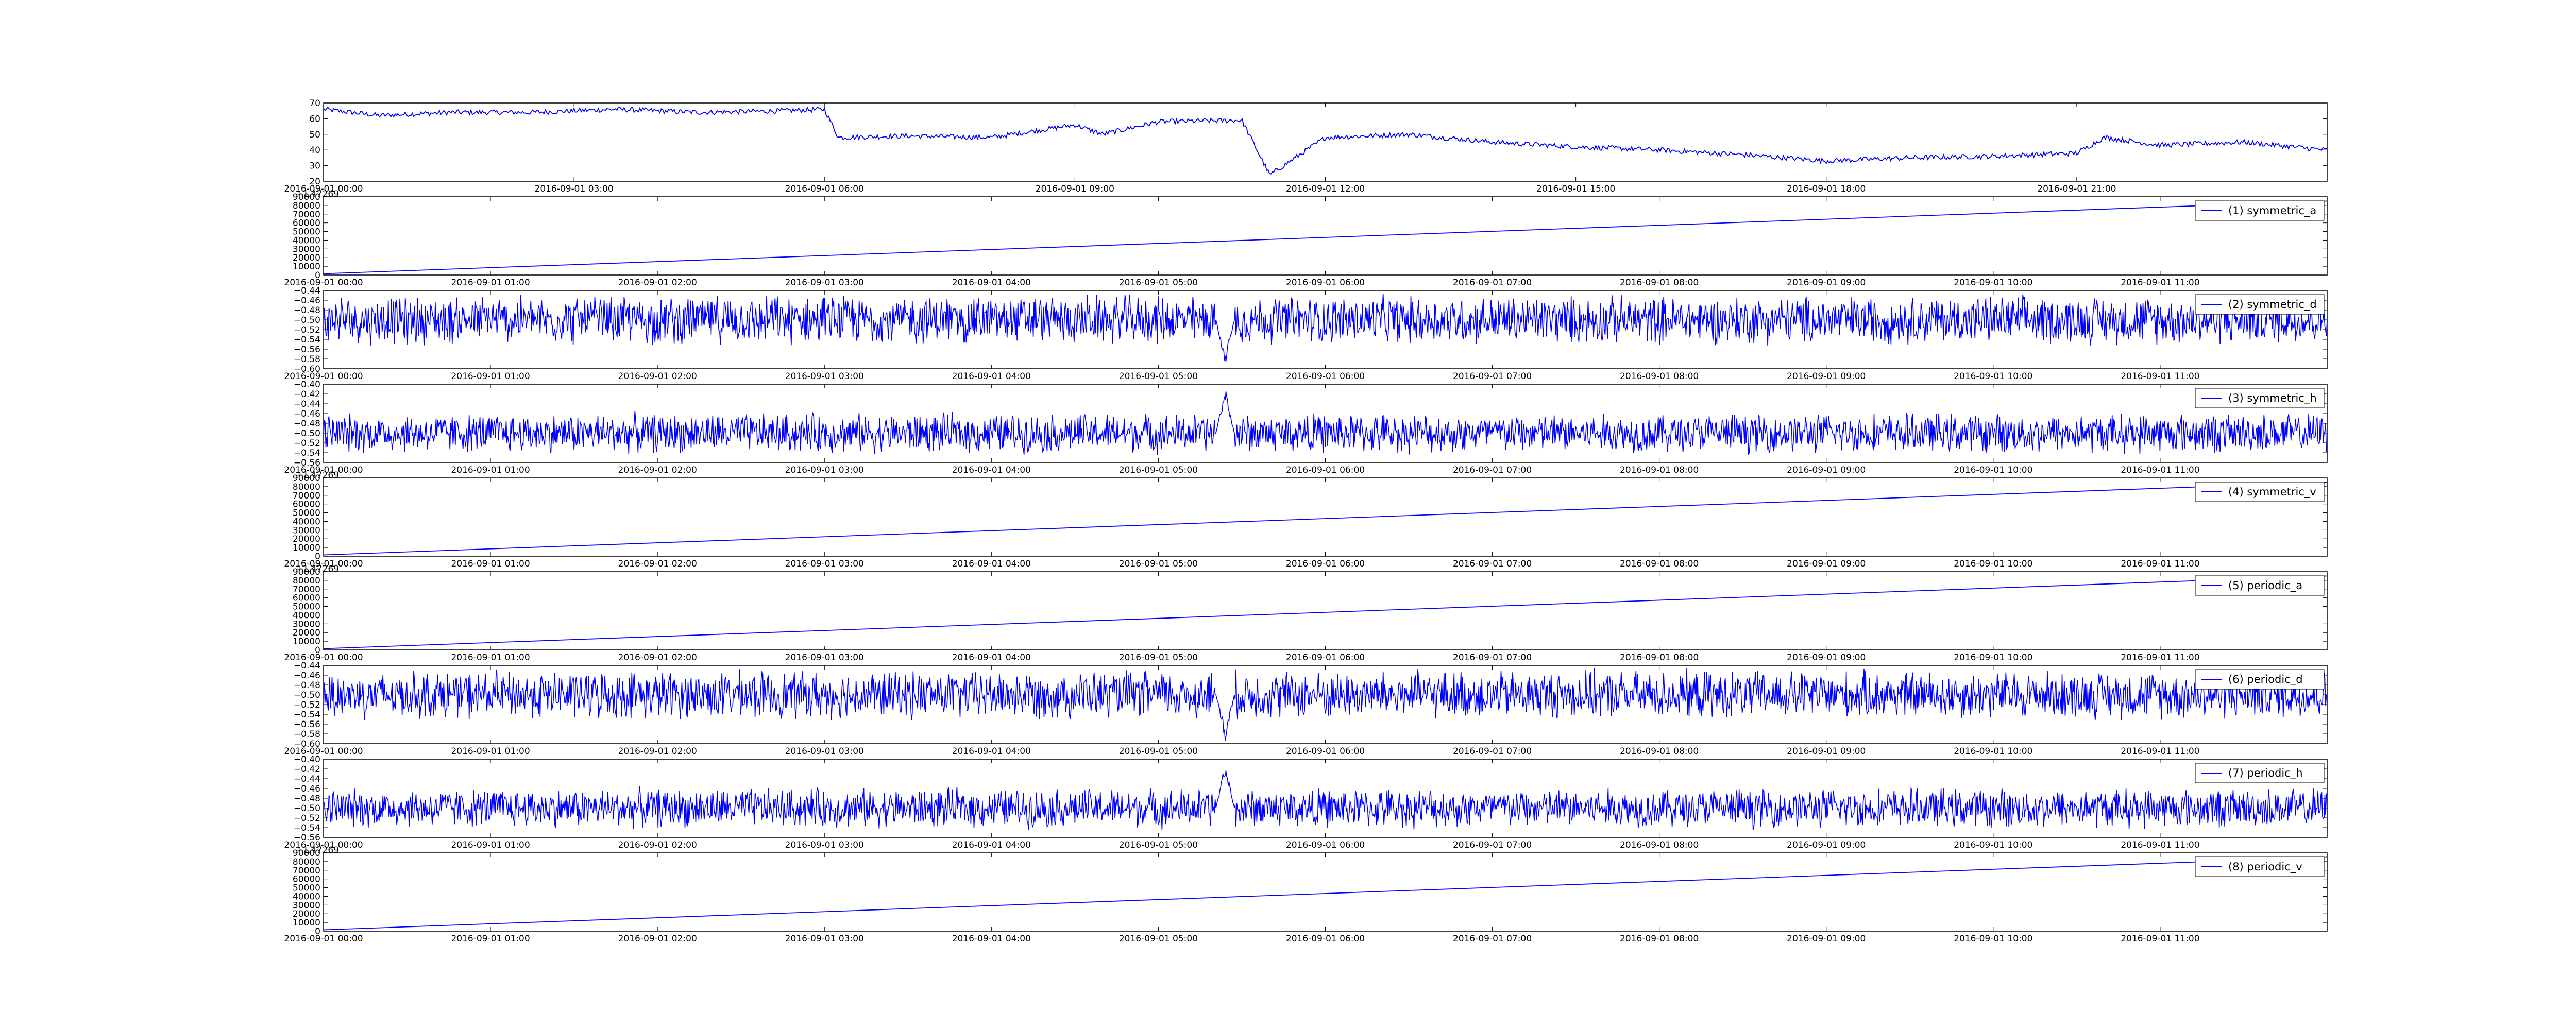 This screenshot has height=1030, width=2576. I want to click on legend-label: (4) symmetric_v, so click(2272, 492).